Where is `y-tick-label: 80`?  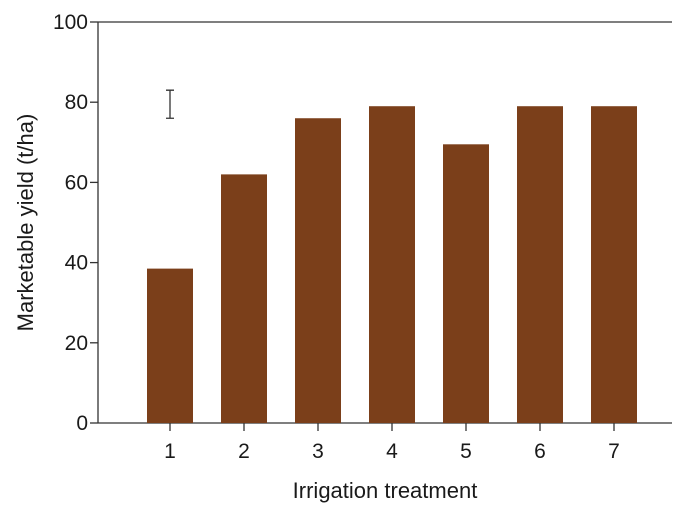
y-tick-label: 80 is located at coordinates (76, 102).